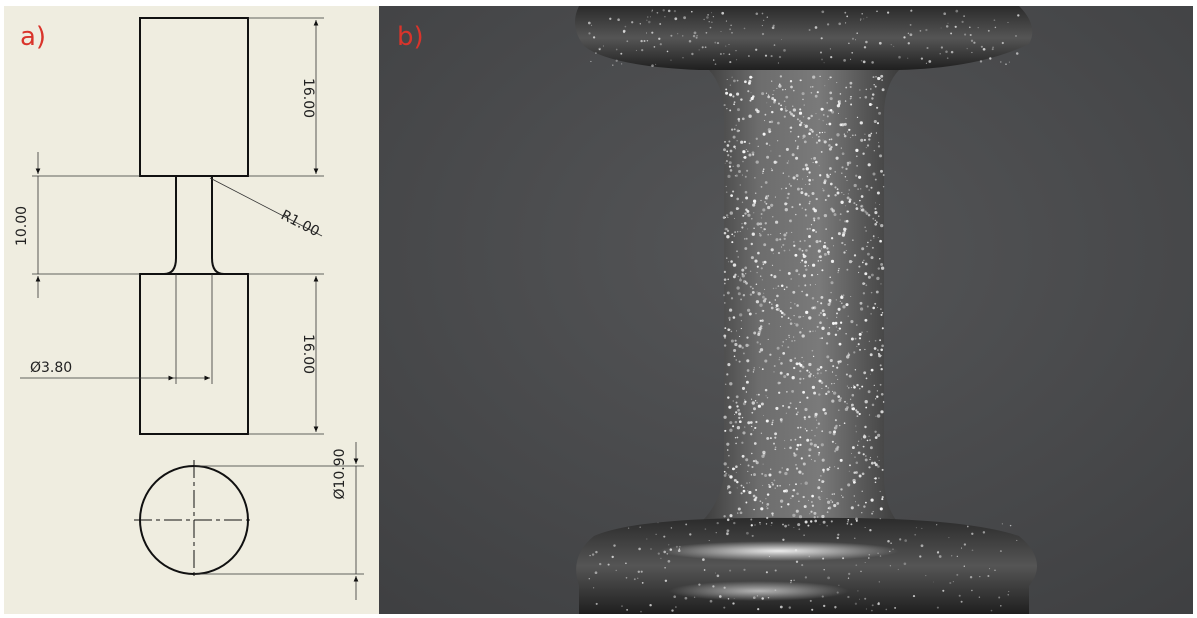 The image size is (1197, 618). What do you see at coordinates (194, 97) in the screenshot?
I see `top-grip-outline` at bounding box center [194, 97].